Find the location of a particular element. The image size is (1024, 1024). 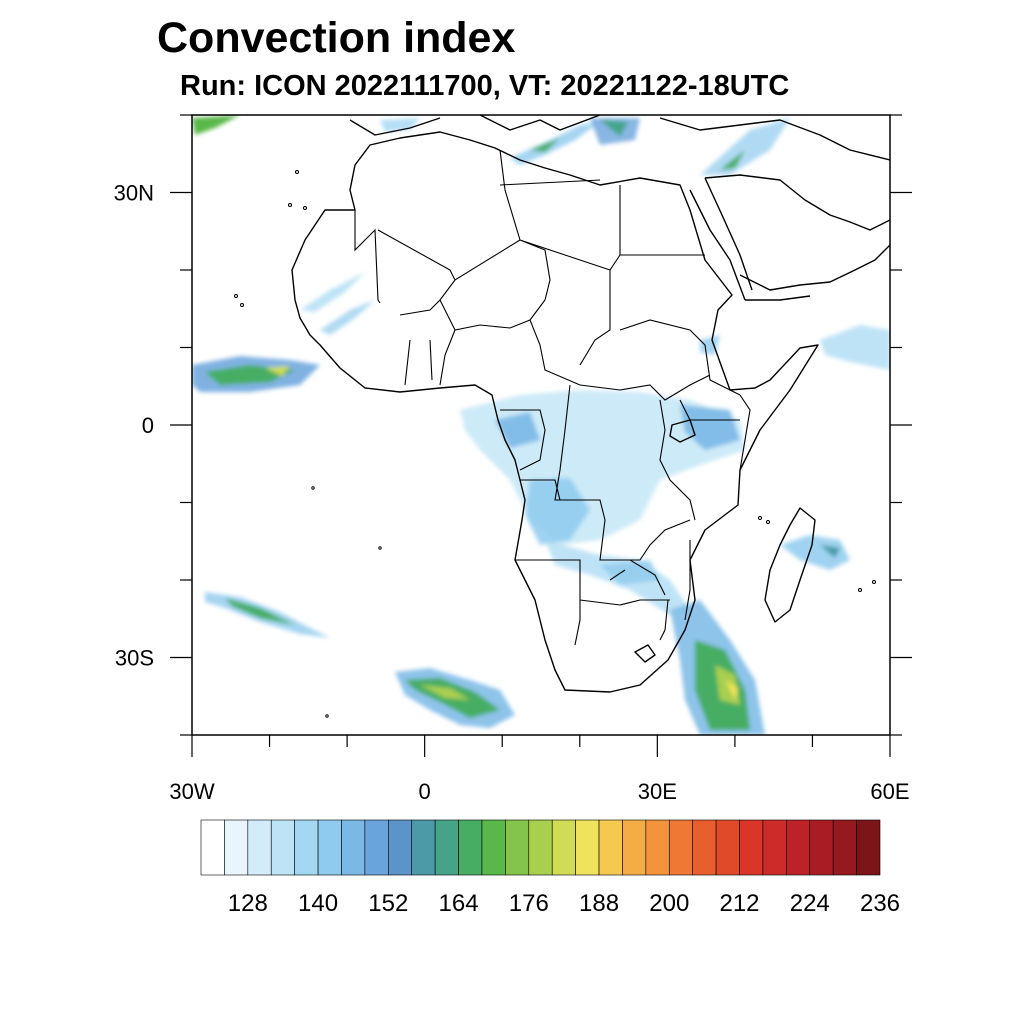

colorbar-label: 236 is located at coordinates (880, 903).